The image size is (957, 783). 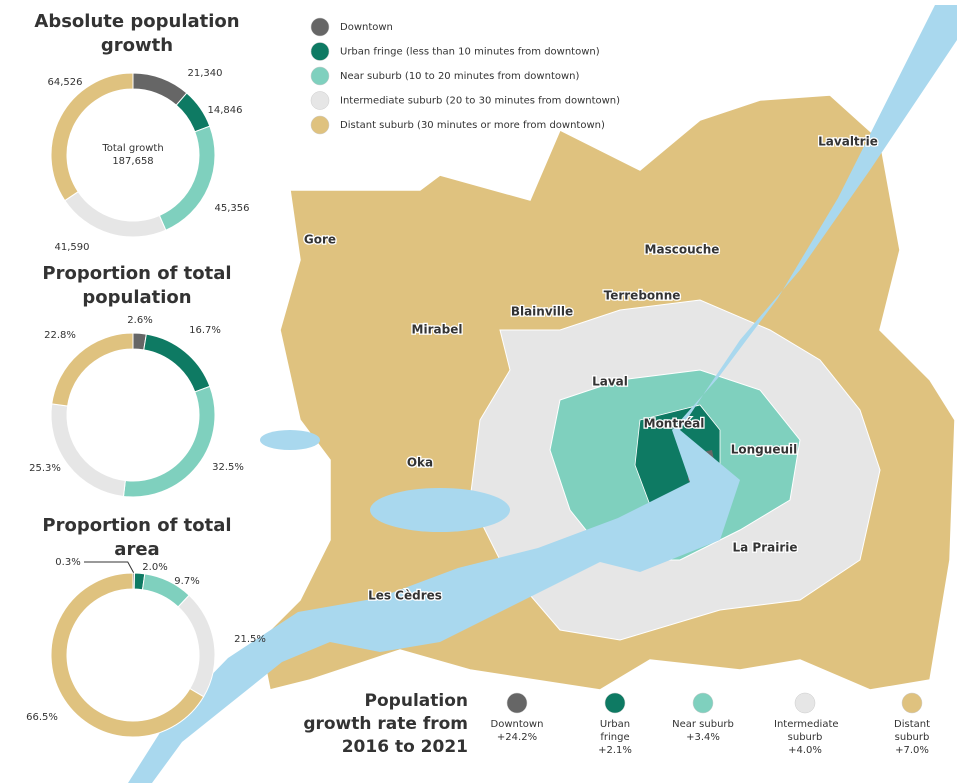 I want to click on chart-title: Absolute population growth, so click(x=137, y=33).